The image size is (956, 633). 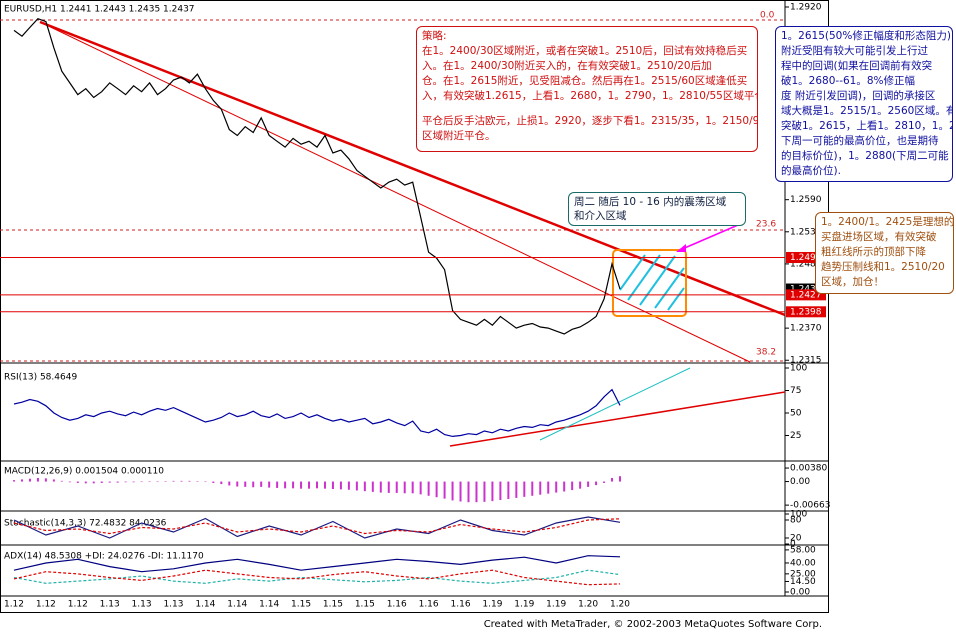 What do you see at coordinates (587, 109) in the screenshot?
I see `gap` at bounding box center [587, 109].